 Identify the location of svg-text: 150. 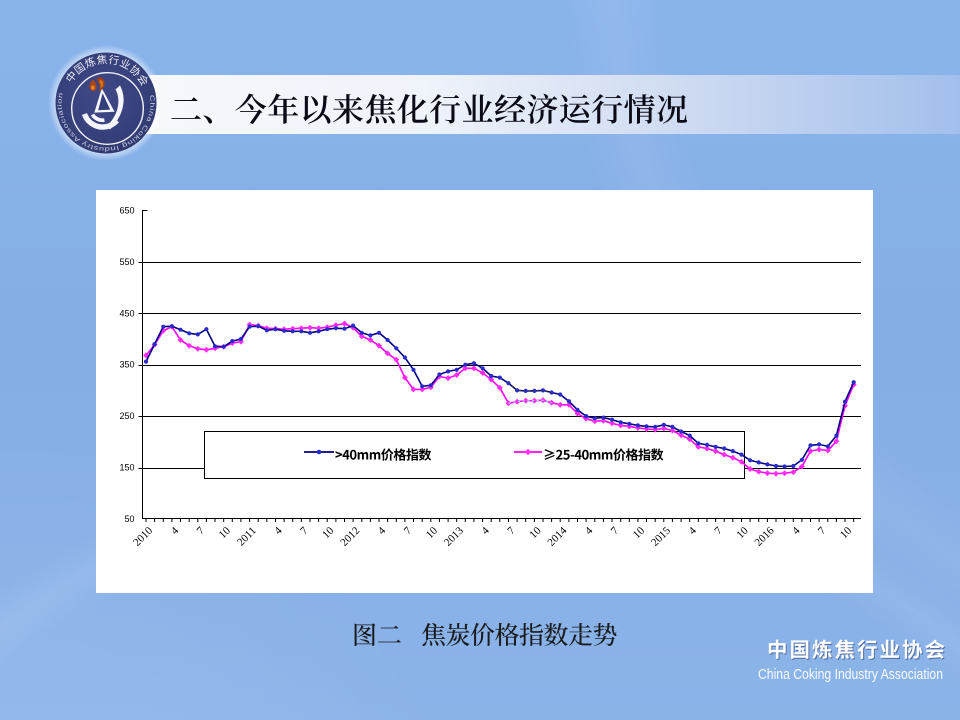
(126, 468).